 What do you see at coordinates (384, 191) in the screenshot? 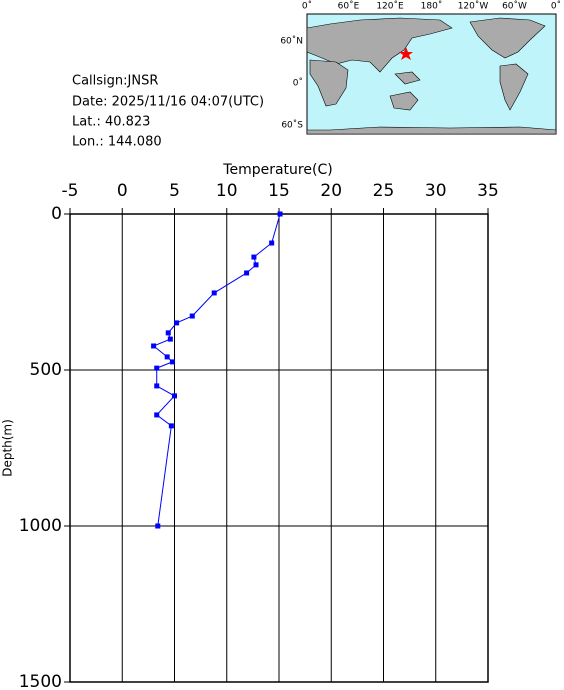
I see `x-tick-label: 25` at bounding box center [384, 191].